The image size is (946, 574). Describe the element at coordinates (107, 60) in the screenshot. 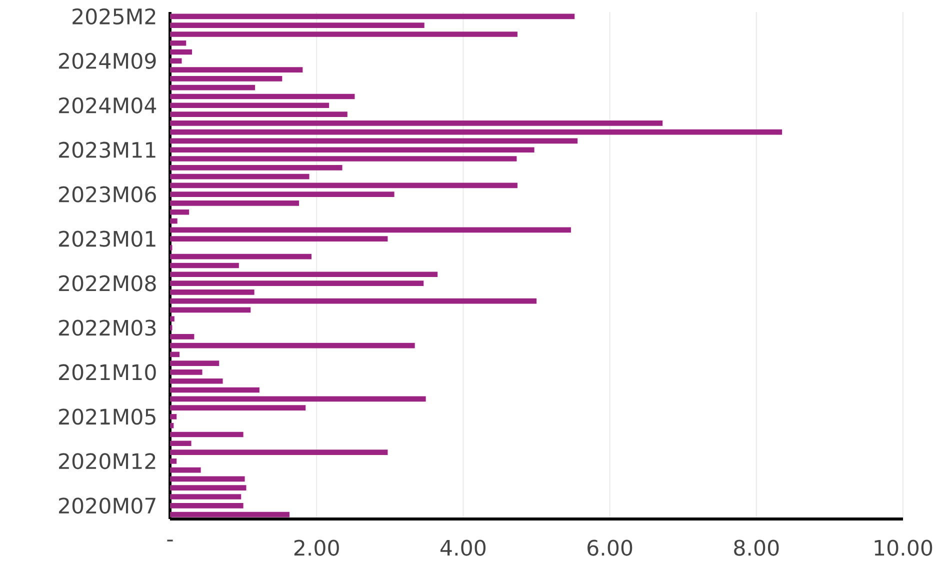

I see `y-tick-label: 2024M09` at that location.